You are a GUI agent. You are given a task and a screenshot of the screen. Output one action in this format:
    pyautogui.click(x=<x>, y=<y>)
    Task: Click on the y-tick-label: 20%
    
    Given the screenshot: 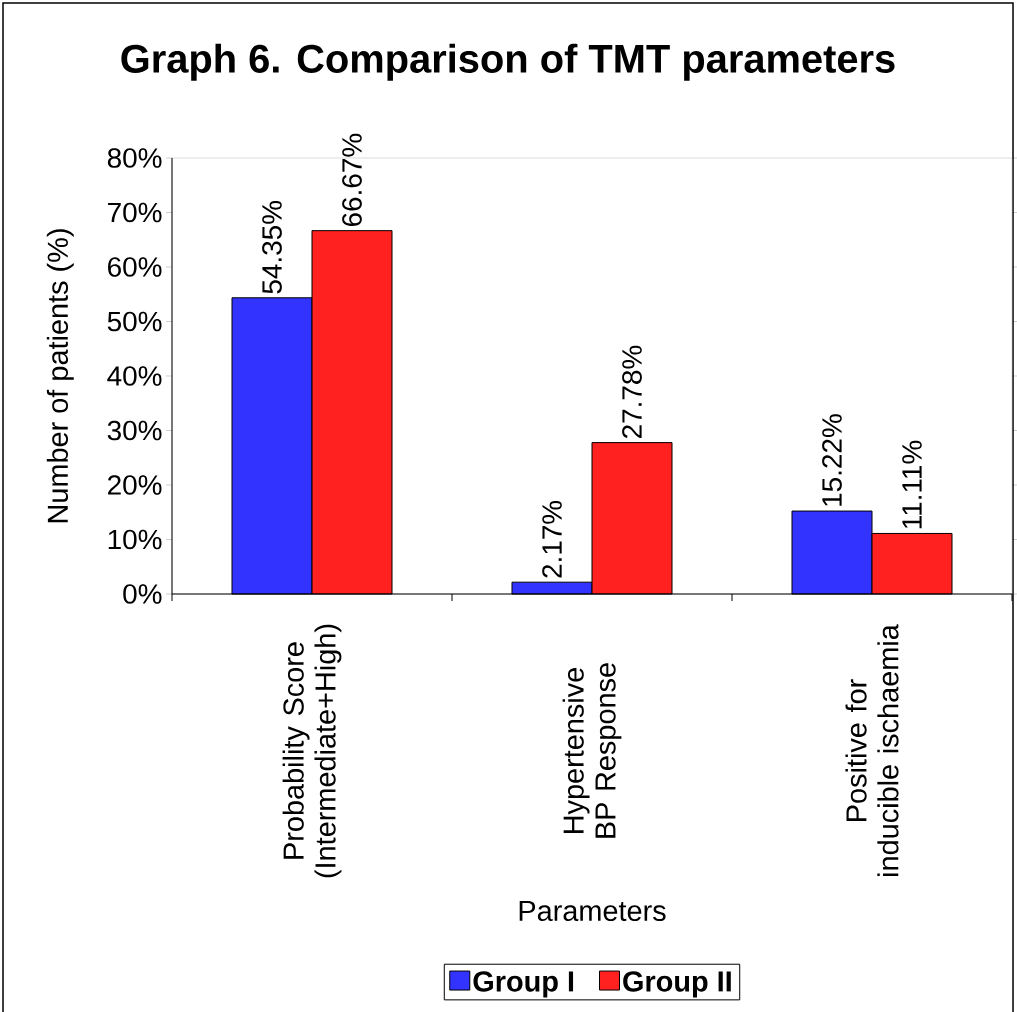 What is the action you would take?
    pyautogui.click(x=135, y=485)
    